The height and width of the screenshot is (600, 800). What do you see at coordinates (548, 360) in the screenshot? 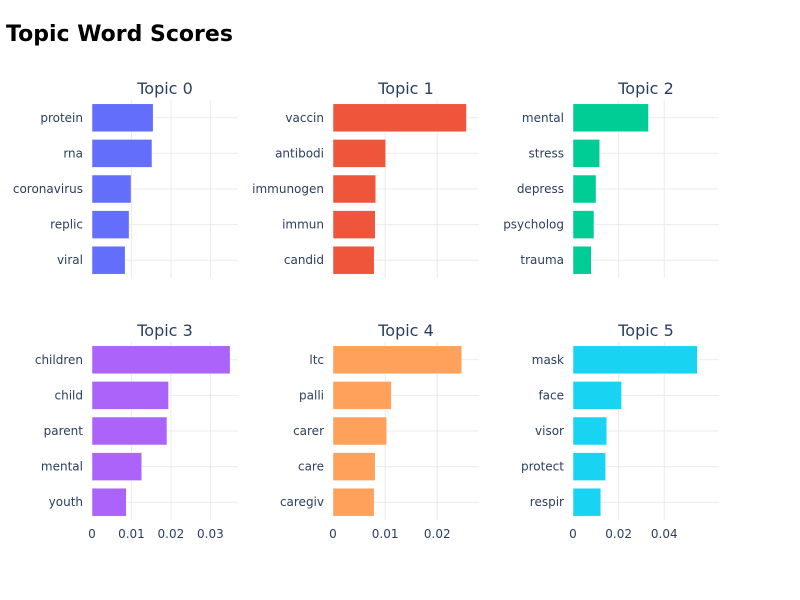
I see `category-label: mask` at bounding box center [548, 360].